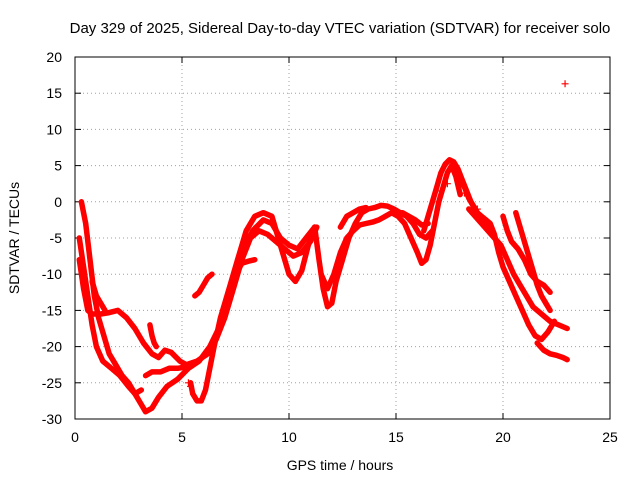  I want to click on y-tick-label: 0, so click(58, 202).